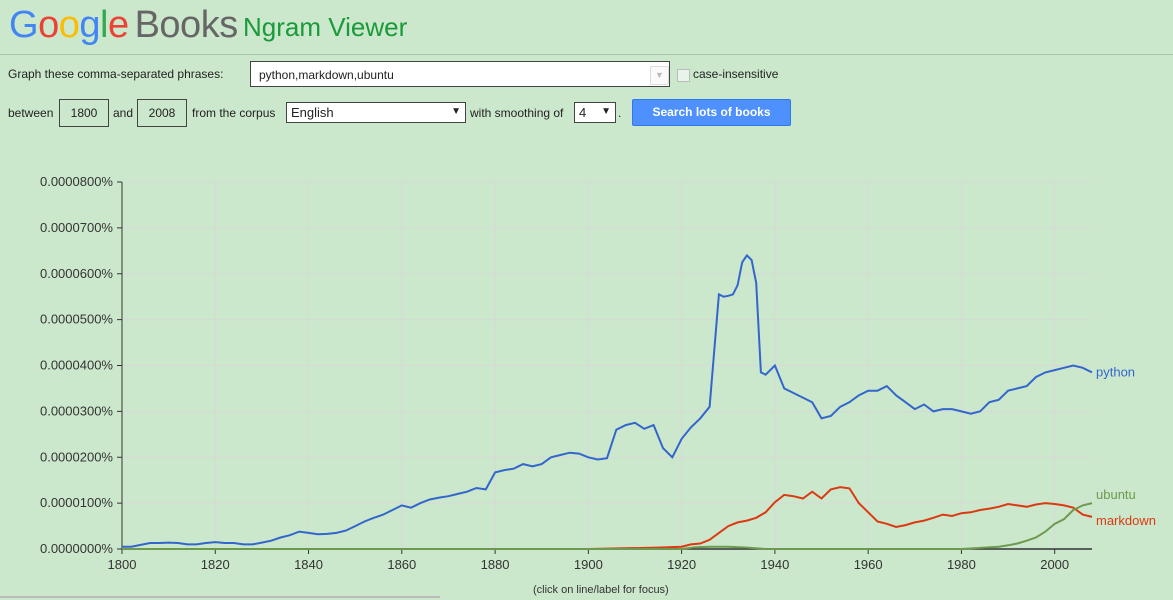 The height and width of the screenshot is (600, 1173). What do you see at coordinates (76, 410) in the screenshot?
I see `y-tick-label: 0.0000300%` at bounding box center [76, 410].